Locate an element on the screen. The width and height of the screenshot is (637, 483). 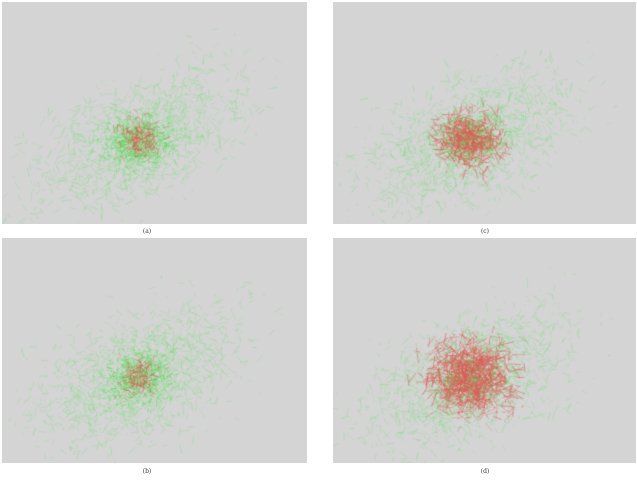
caption-d: (d) is located at coordinates (485, 471).